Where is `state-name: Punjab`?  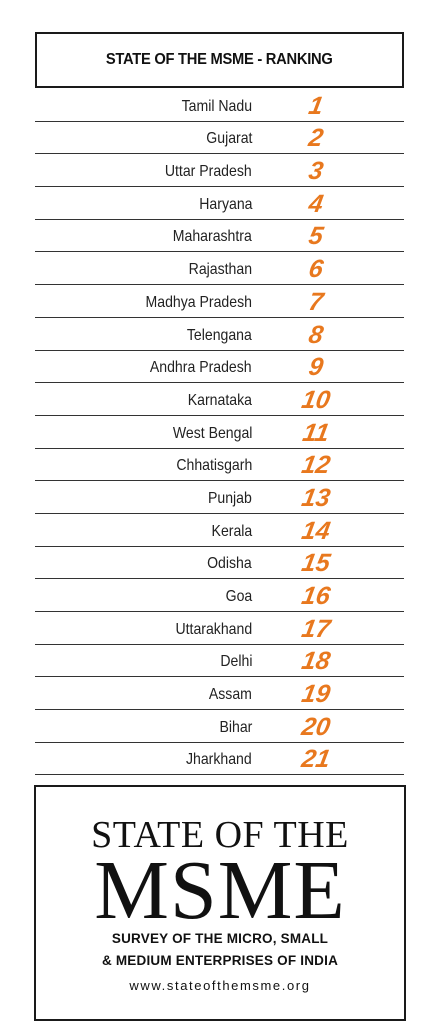 state-name: Punjab is located at coordinates (230, 498).